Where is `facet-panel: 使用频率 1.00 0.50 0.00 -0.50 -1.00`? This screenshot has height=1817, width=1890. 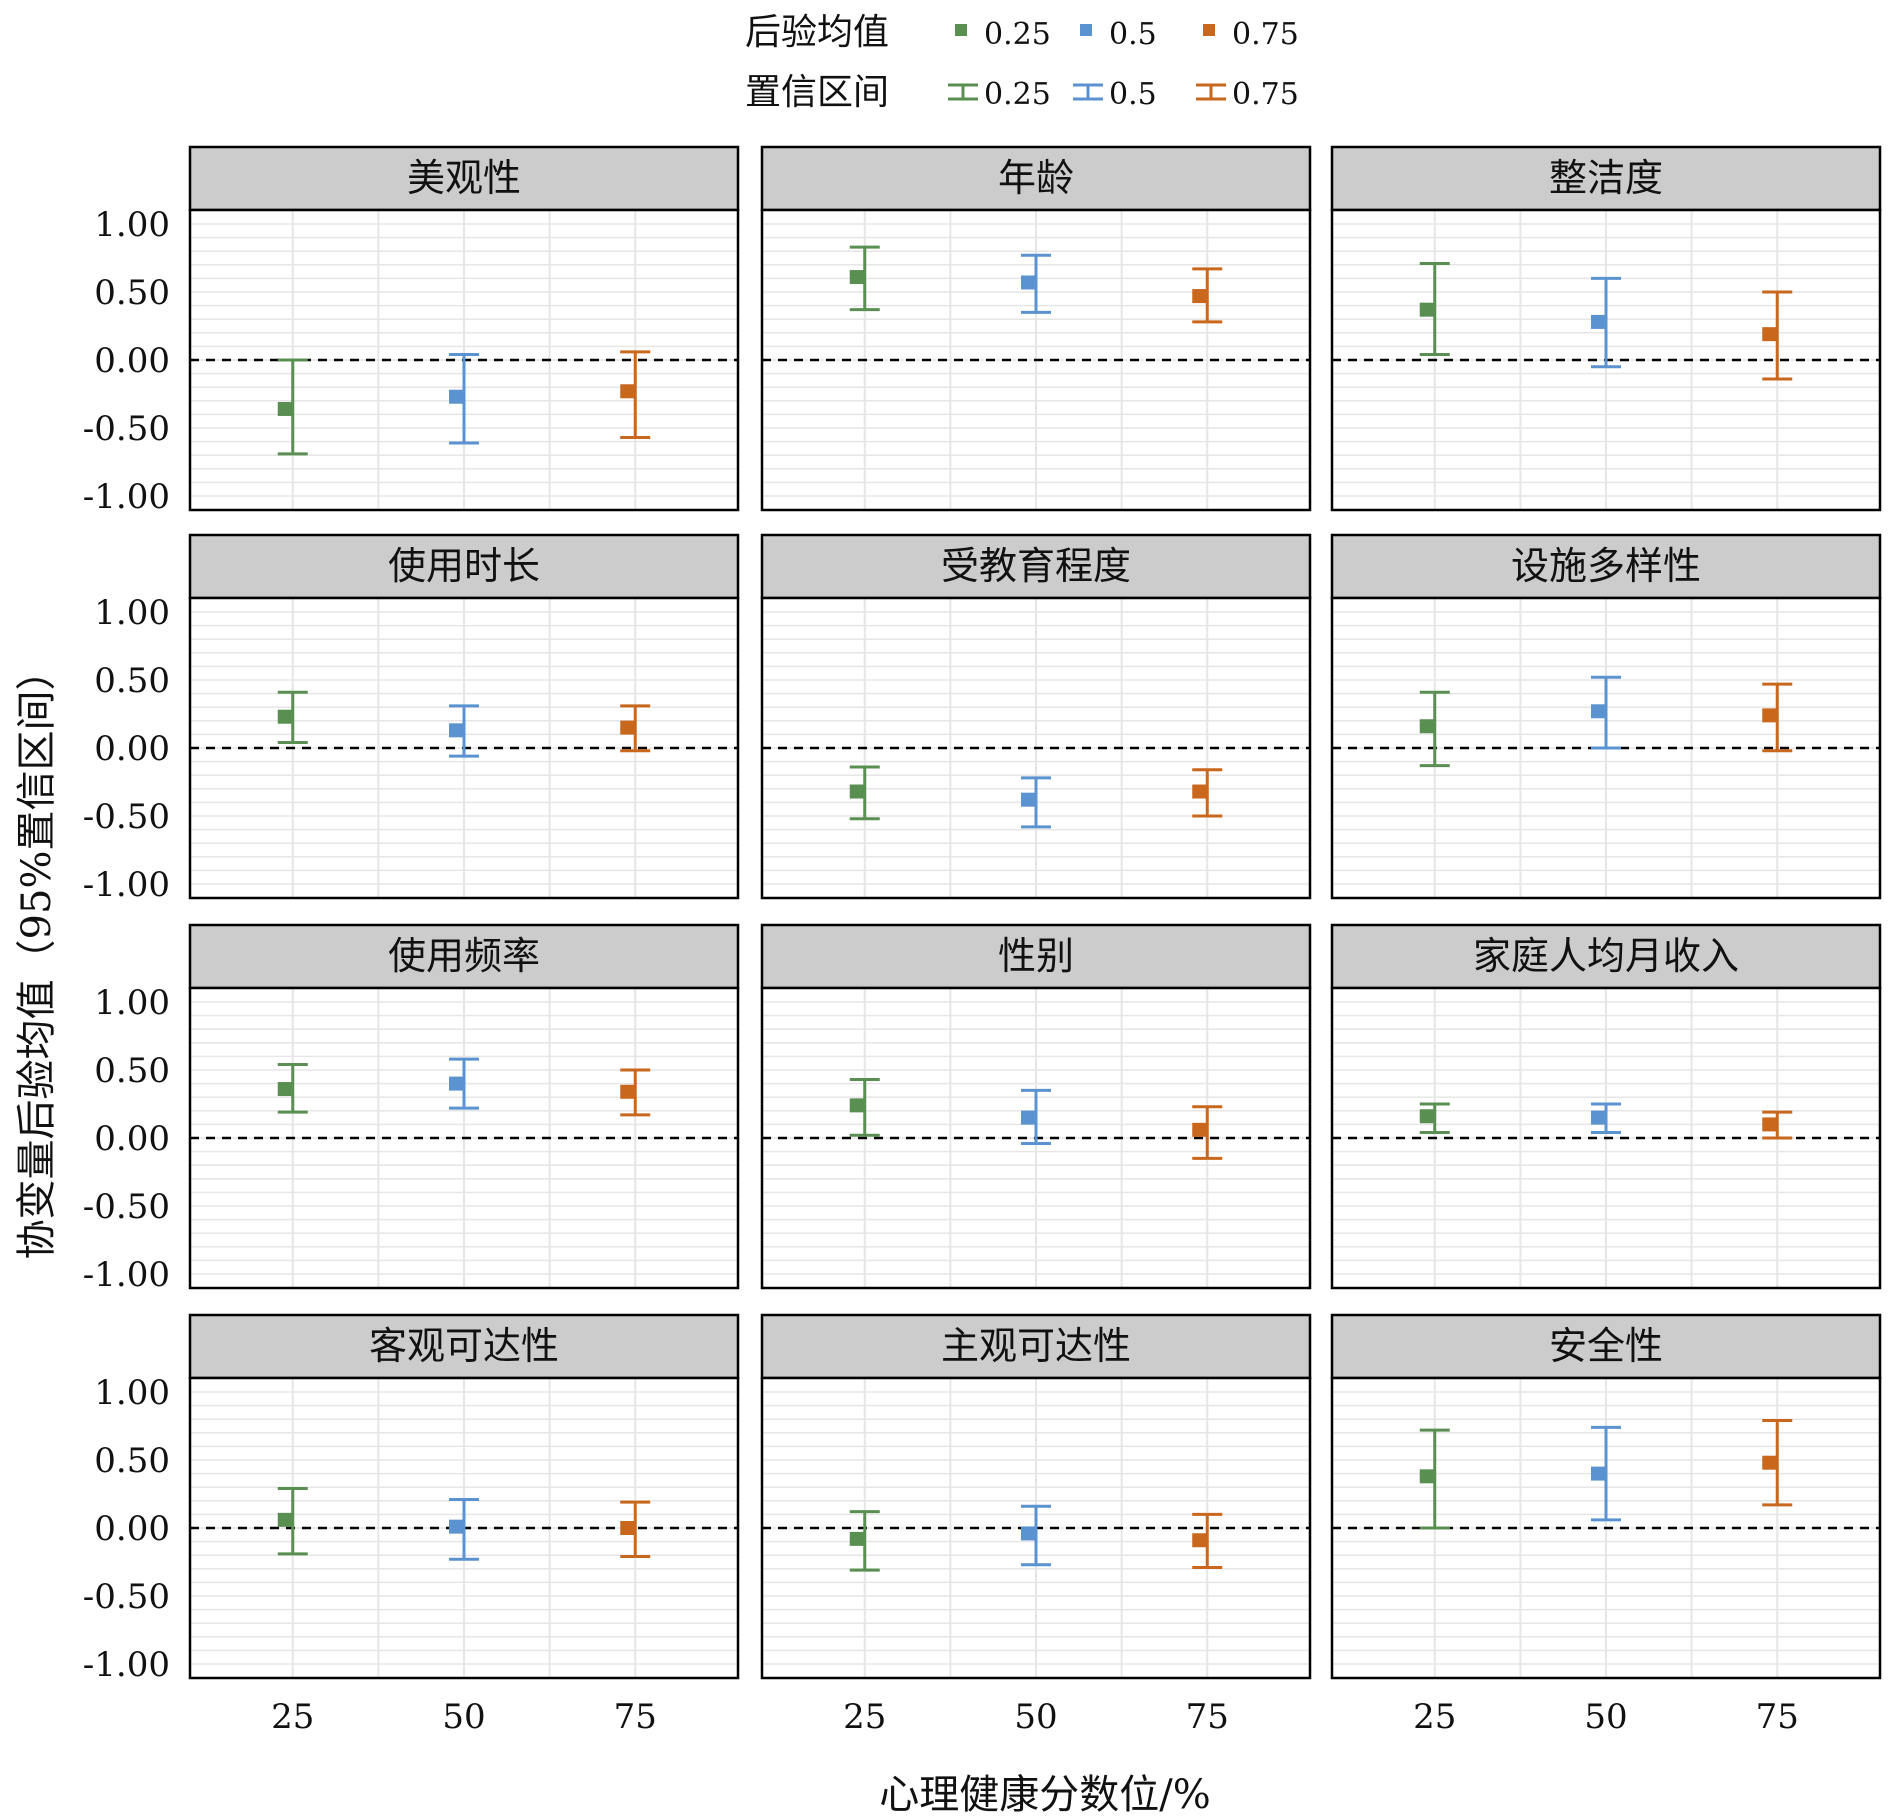
facet-panel: 使用频率 1.00 0.50 0.00 -0.50 -1.00 is located at coordinates (411, 1109).